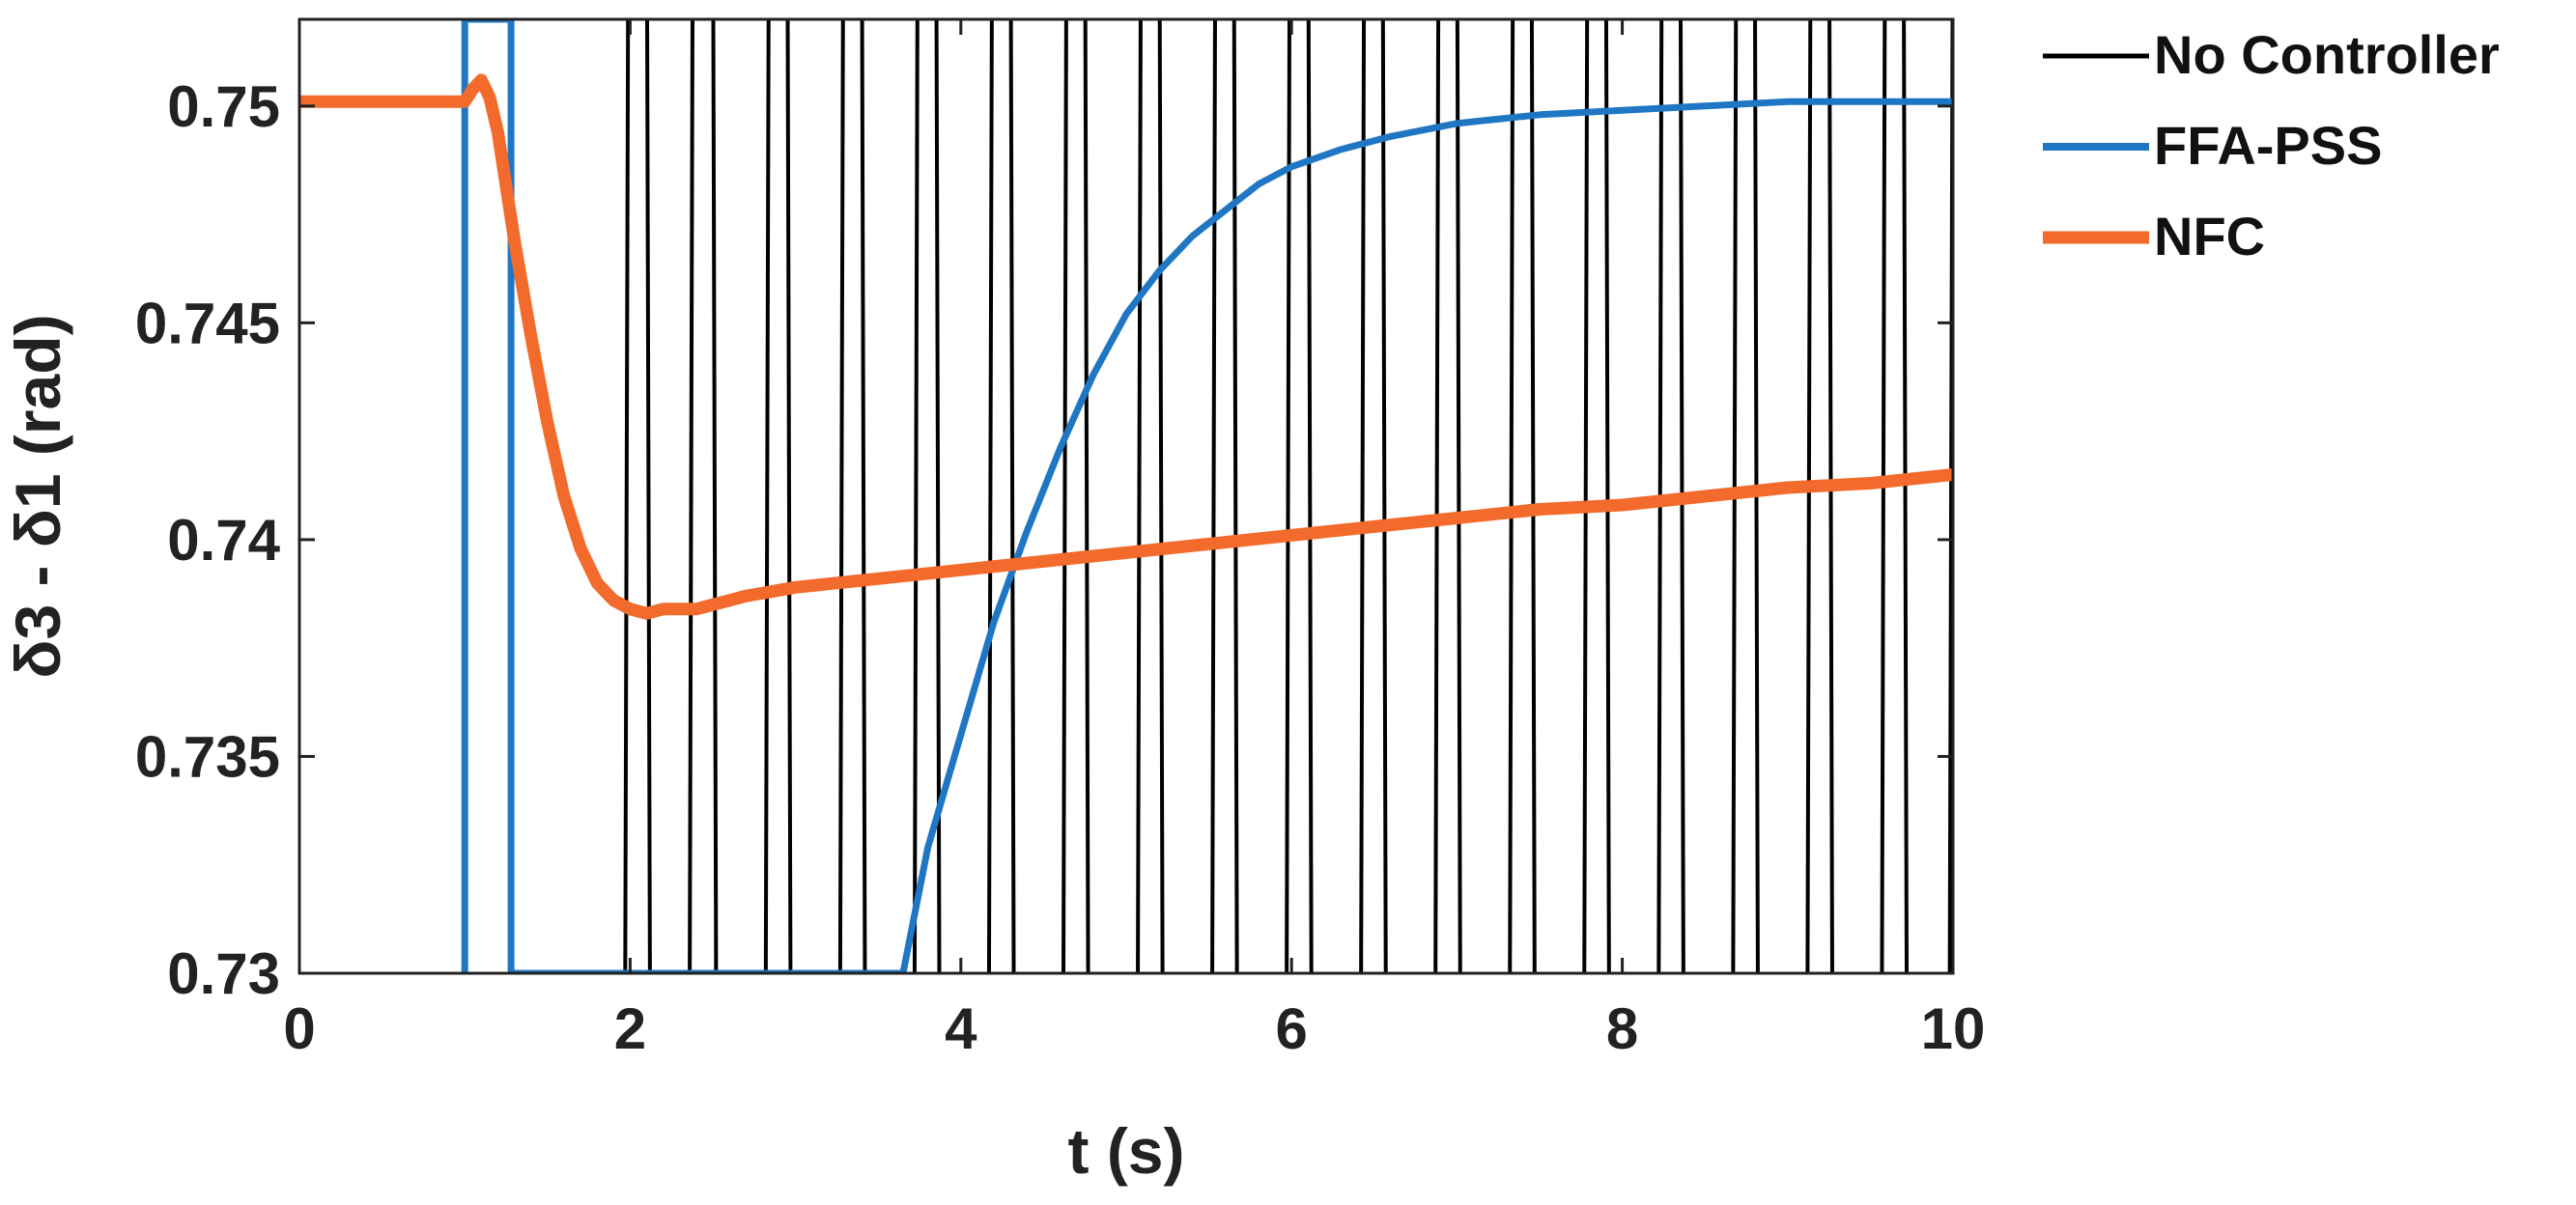 This screenshot has width=2576, height=1205. What do you see at coordinates (223, 106) in the screenshot?
I see `y-tick-label: 0.75` at bounding box center [223, 106].